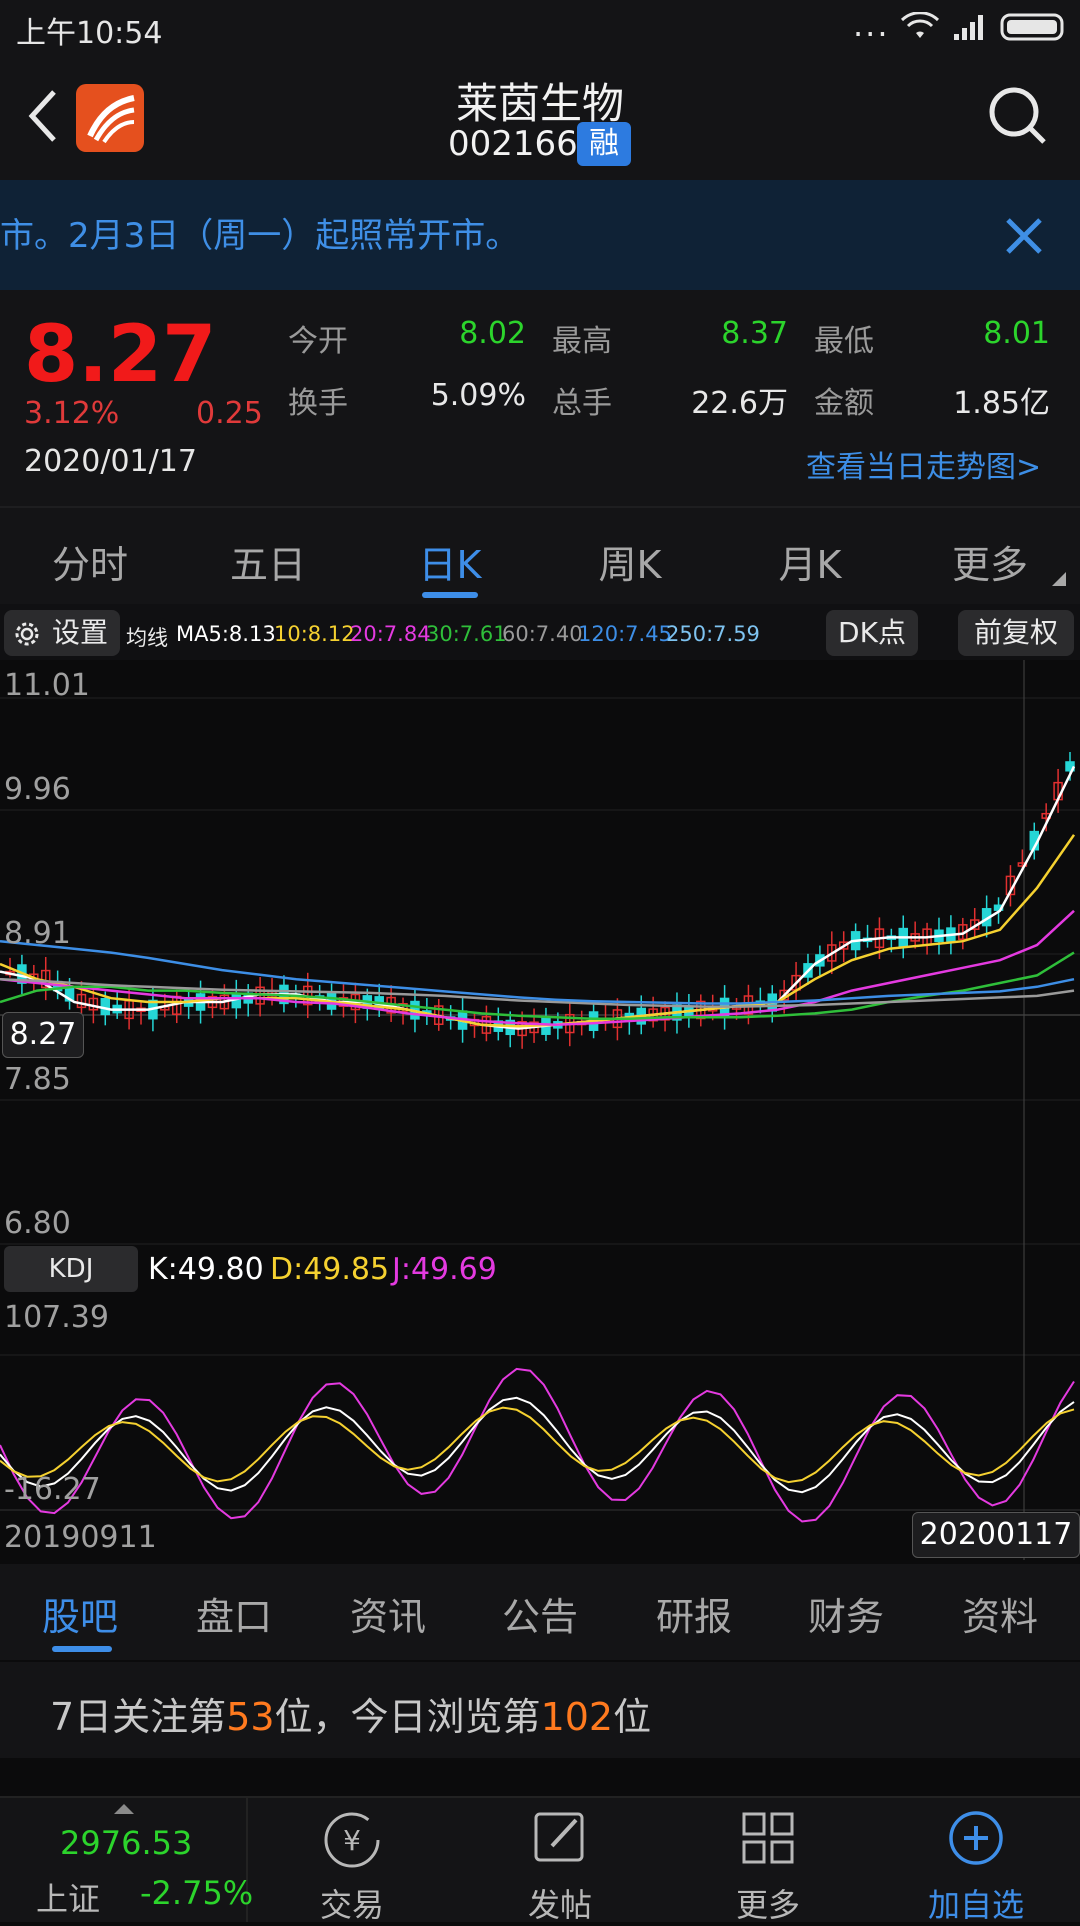 The image size is (1080, 1926). Describe the element at coordinates (538, 897) in the screenshot. I see `ma5-line` at that location.